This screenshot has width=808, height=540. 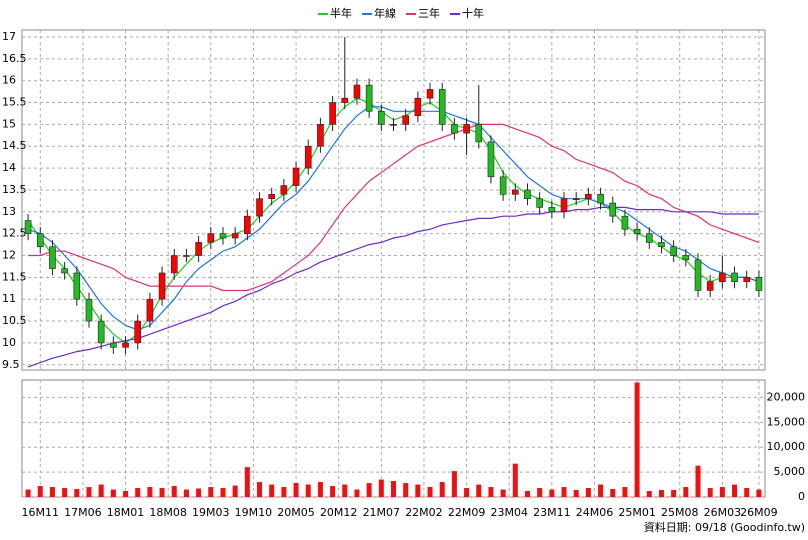 I want to click on y-tick-label: 13, so click(x=9, y=211).